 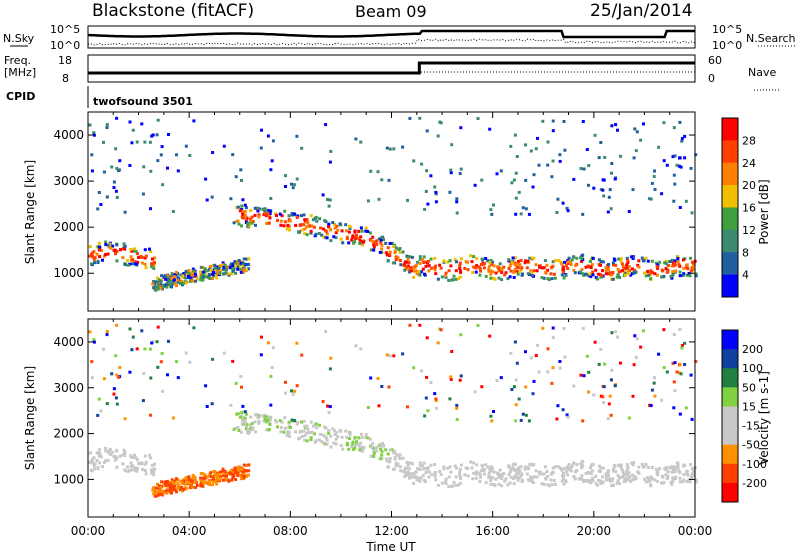 What do you see at coordinates (730, 286) in the screenshot?
I see `power-colorbar-segment` at bounding box center [730, 286].